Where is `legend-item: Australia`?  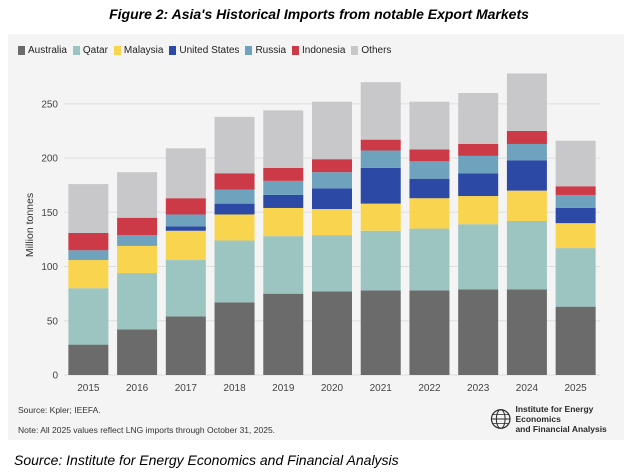 legend-item: Australia is located at coordinates (42, 50).